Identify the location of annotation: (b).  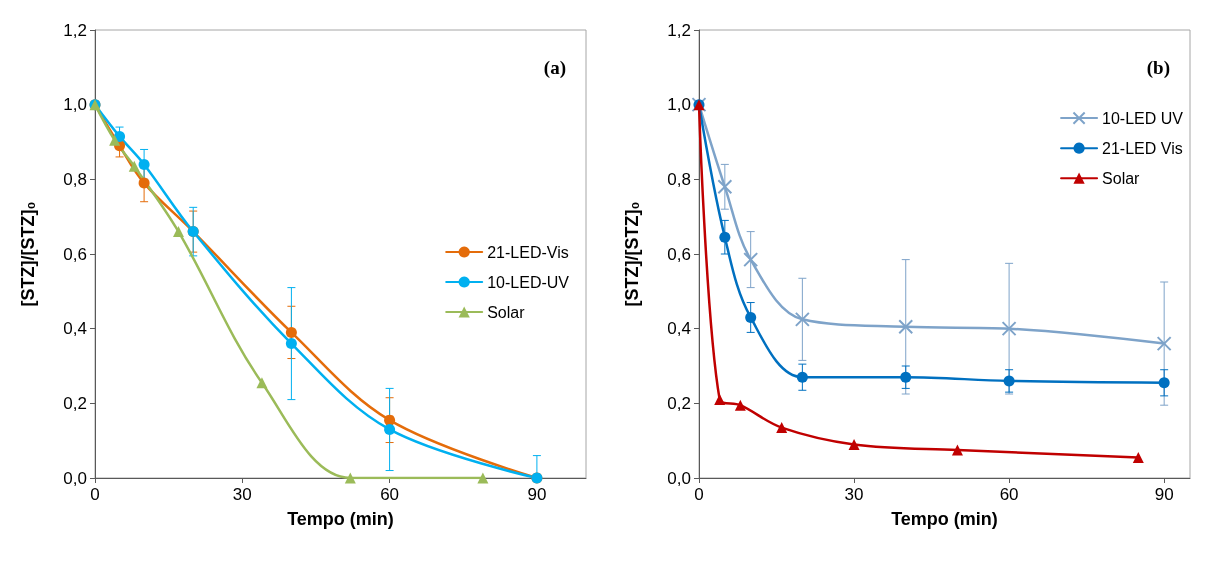
(1158, 68).